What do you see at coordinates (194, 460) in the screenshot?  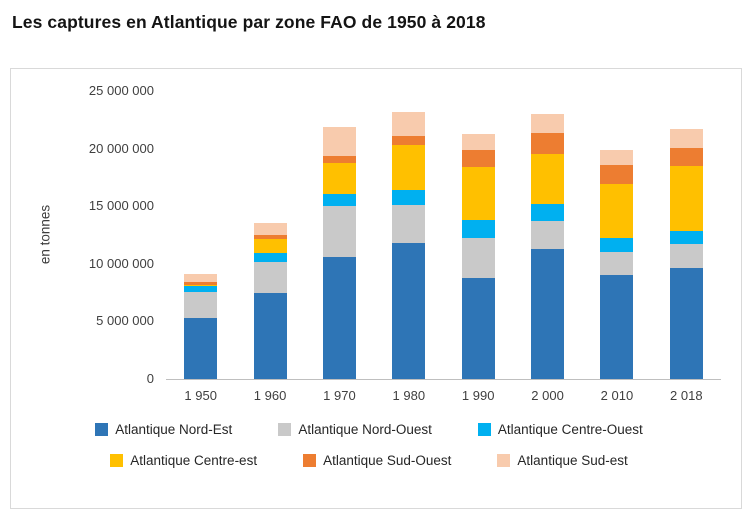 I see `legend-label: Atlantique Centre-est` at bounding box center [194, 460].